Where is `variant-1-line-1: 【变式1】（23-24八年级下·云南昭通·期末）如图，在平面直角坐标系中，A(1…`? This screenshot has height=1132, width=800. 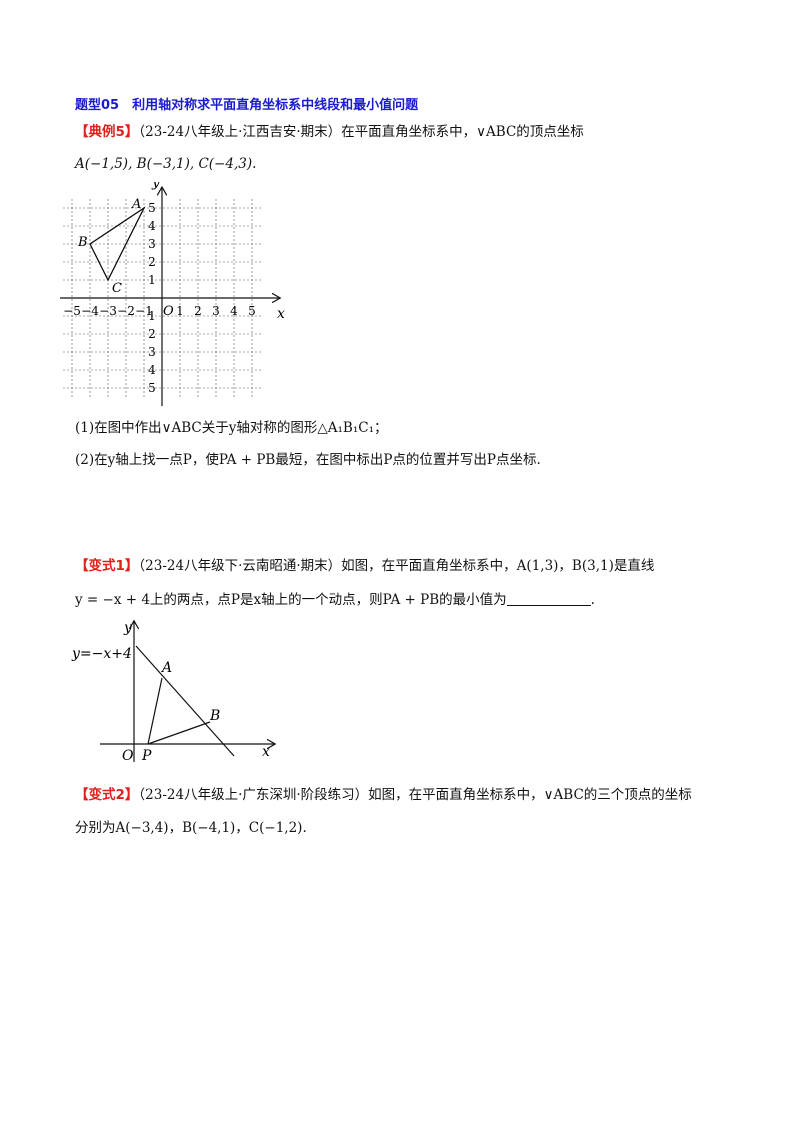
variant-1-line-1: 【变式1】（23-24八年级下·云南昭通·期末）如图，在平面直角坐标系中，A(1… is located at coordinates (364, 566).